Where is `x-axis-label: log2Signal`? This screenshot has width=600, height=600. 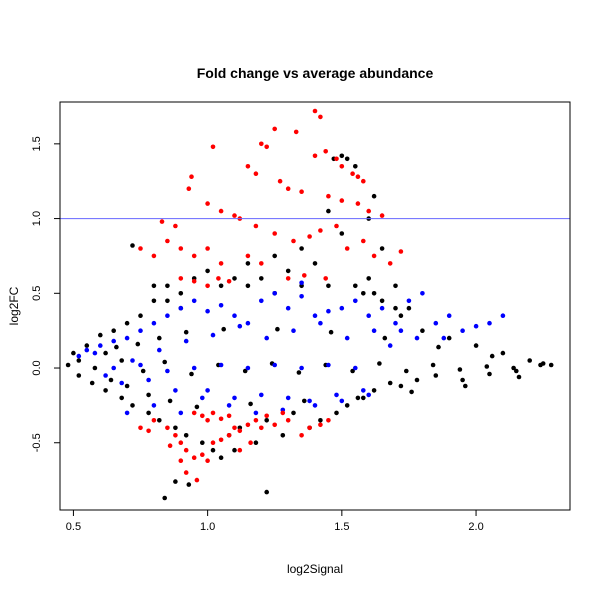
x-axis-label: log2Signal is located at coordinates (315, 569).